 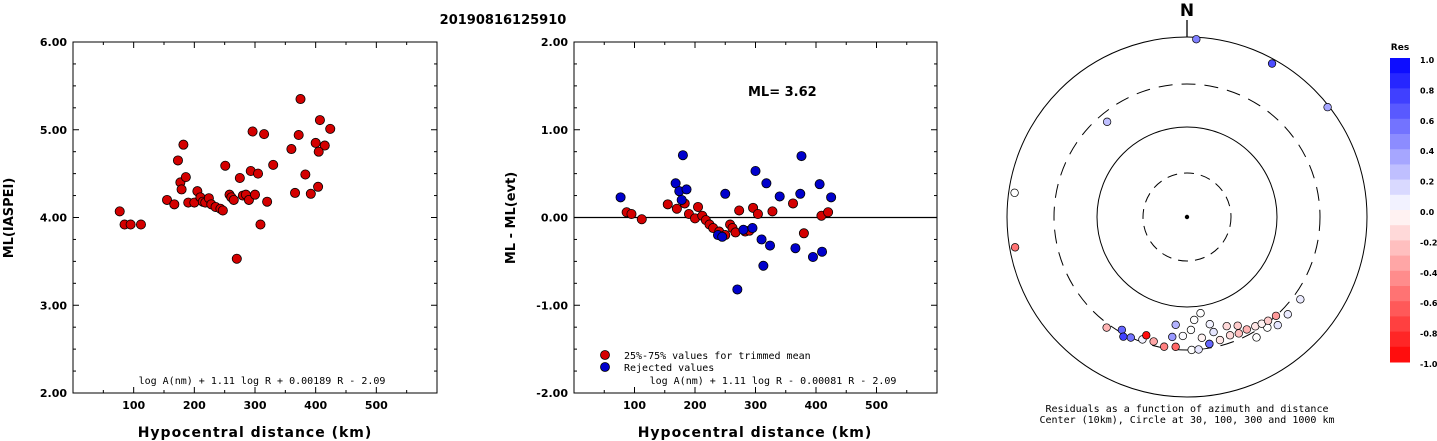 What do you see at coordinates (554, 130) in the screenshot?
I see `y-tick-label: 1.00` at bounding box center [554, 130].